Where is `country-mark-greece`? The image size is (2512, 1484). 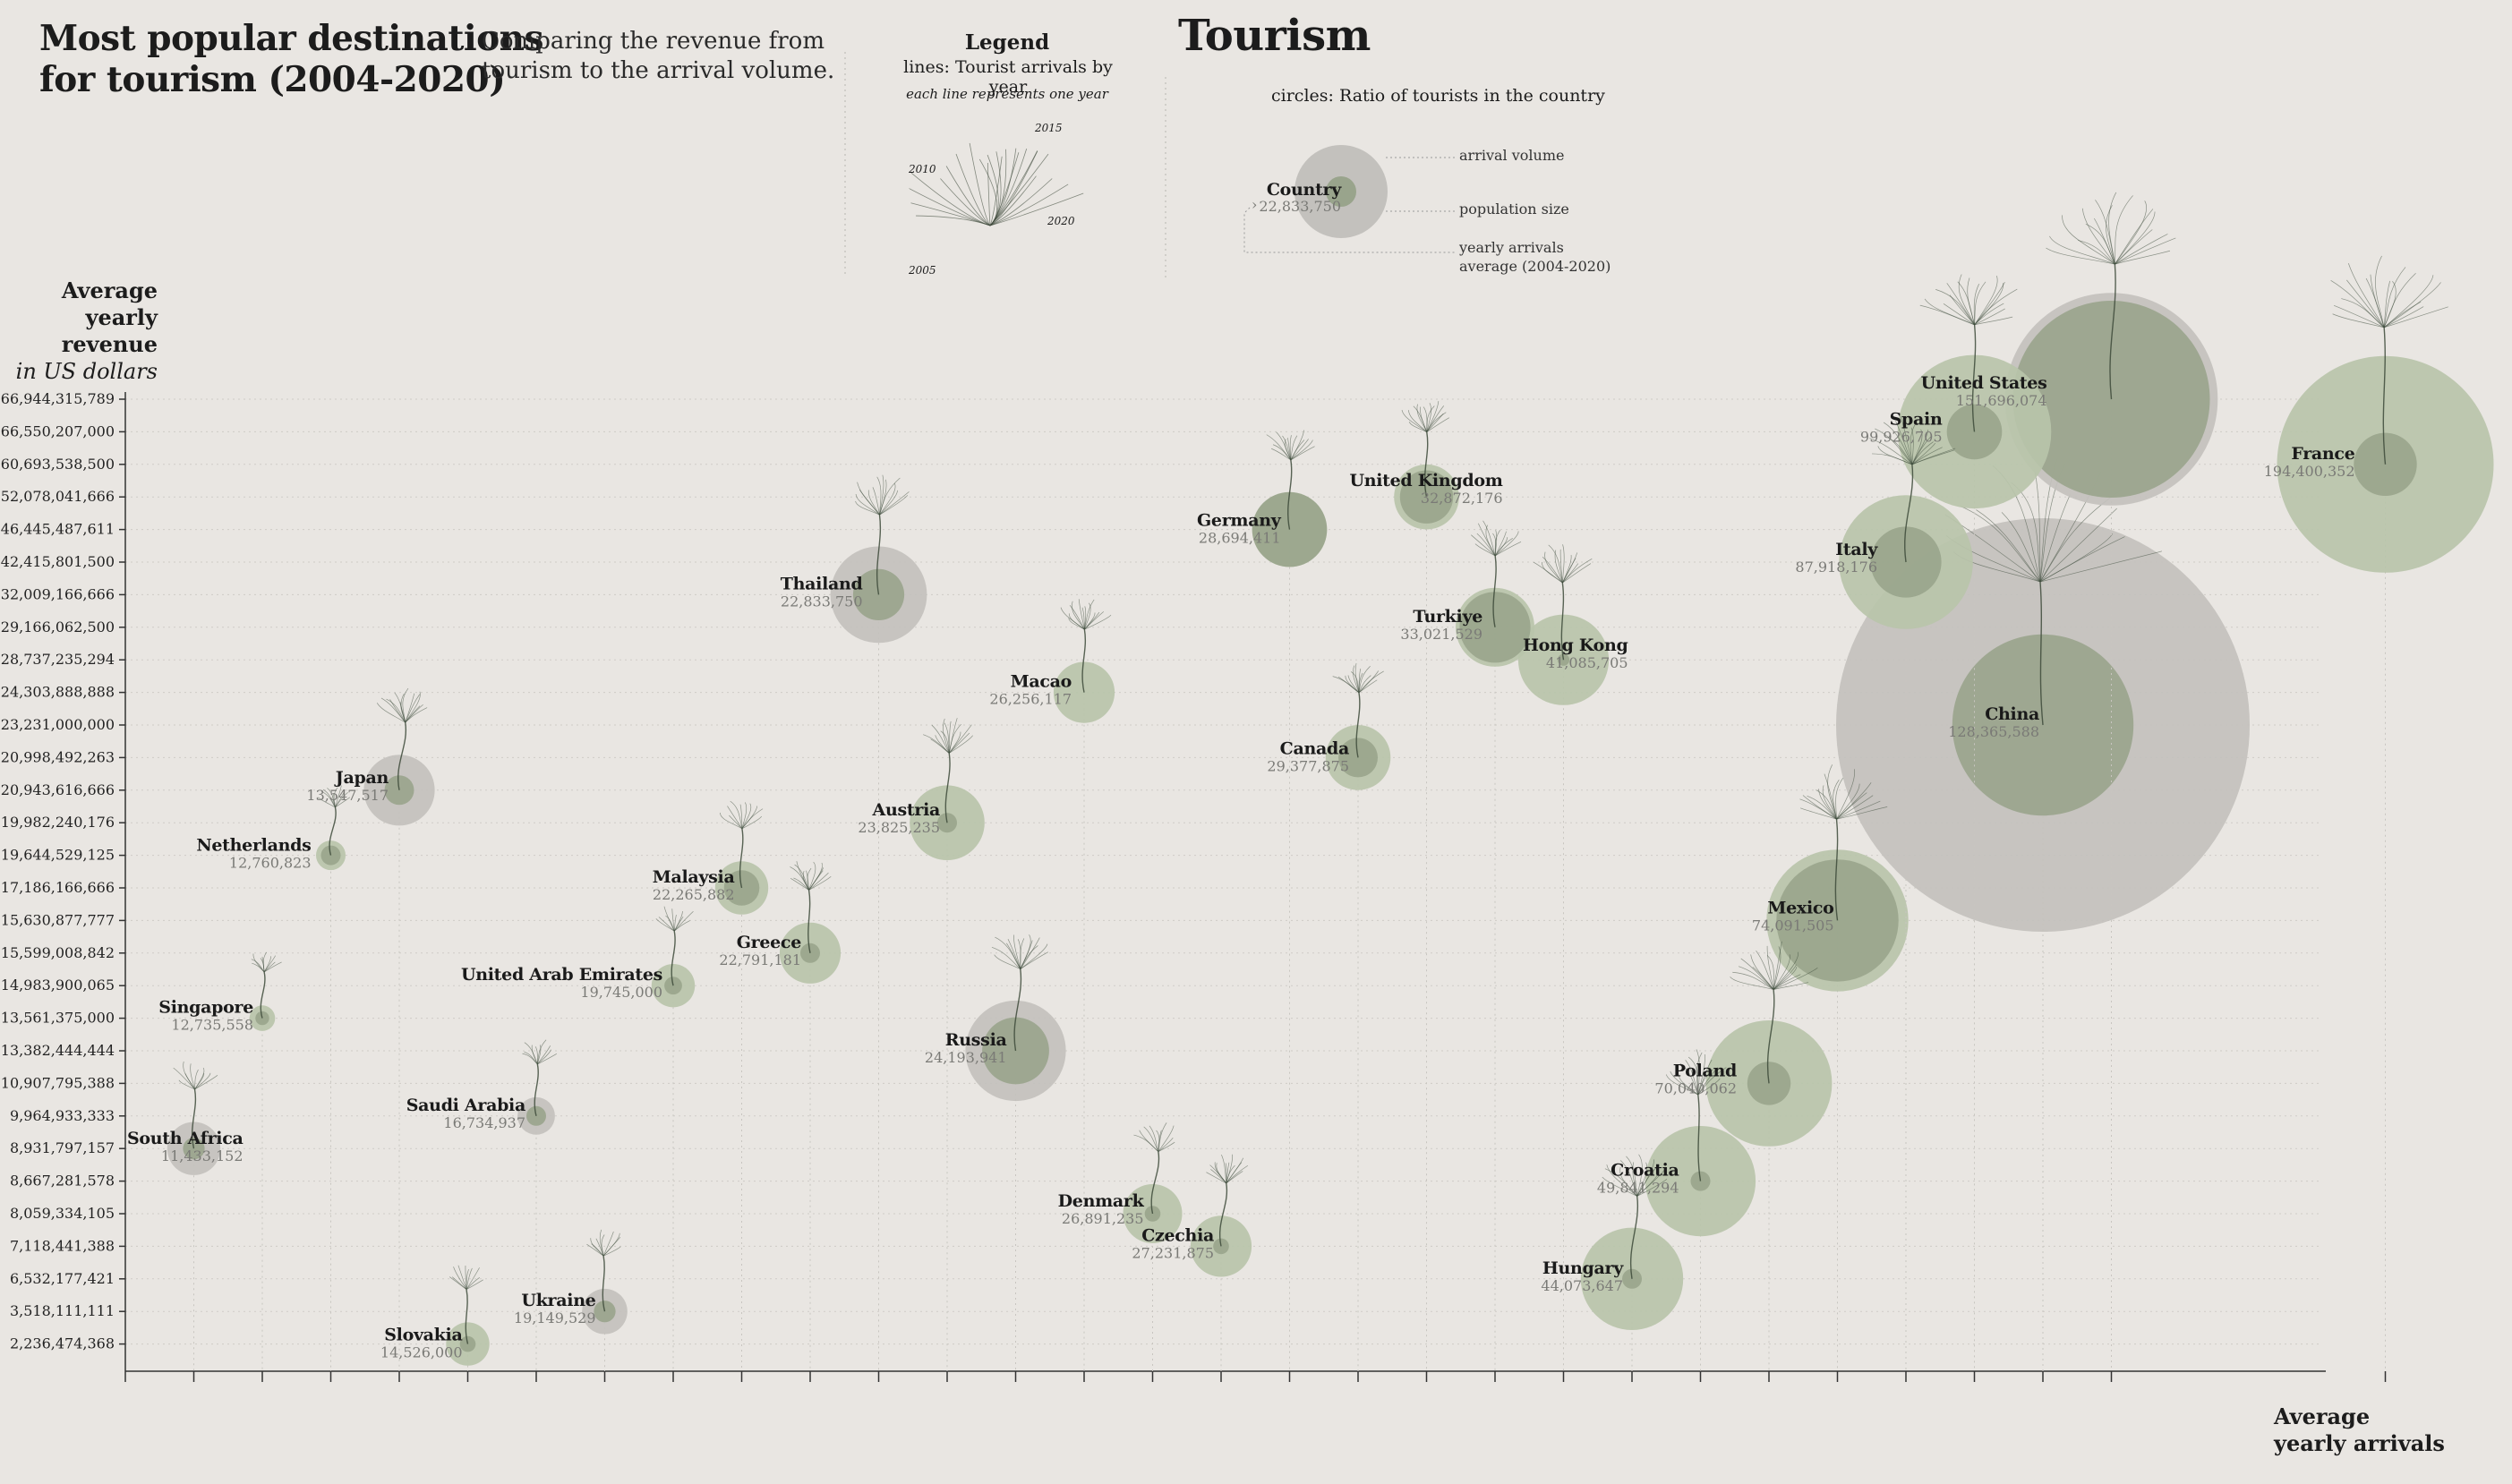
country-mark-greece is located at coordinates (810, 1116).